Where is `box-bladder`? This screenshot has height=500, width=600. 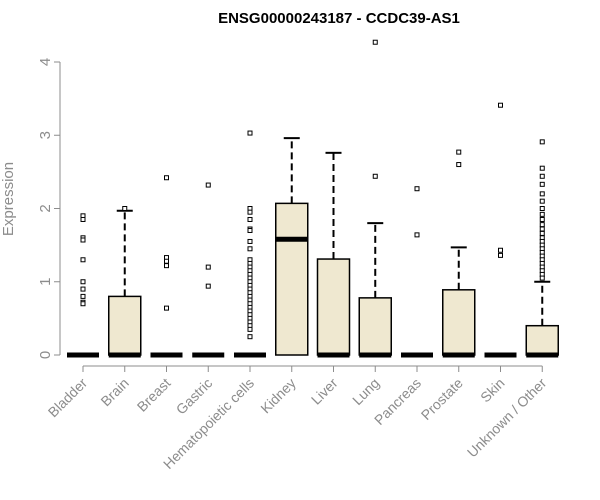 box-bladder is located at coordinates (83, 285).